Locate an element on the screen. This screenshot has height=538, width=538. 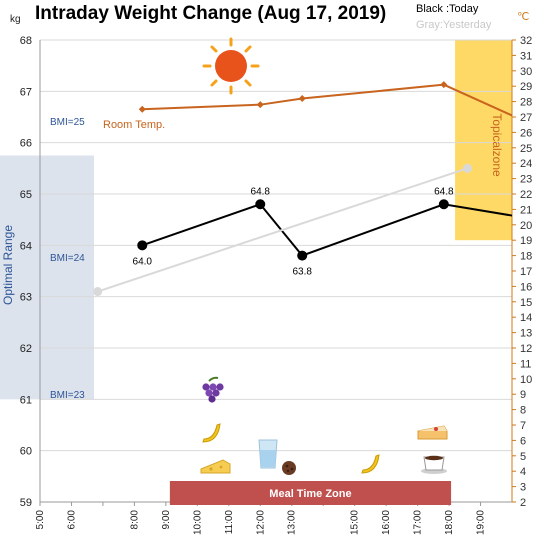
meal-time-zone-label: Meal Time Zone is located at coordinates (310, 494).